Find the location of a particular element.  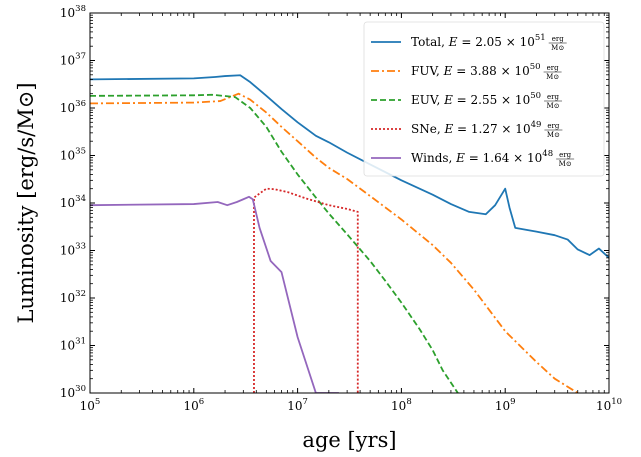

y-tick-label: 1030 is located at coordinates (73, 392).